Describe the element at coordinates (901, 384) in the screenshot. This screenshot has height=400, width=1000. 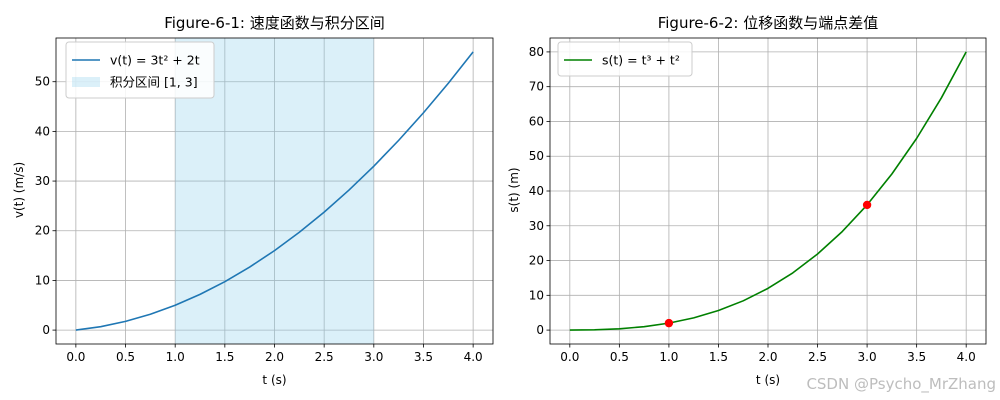
I see `watermark: CSDN @Psycho_MrZhang` at that location.